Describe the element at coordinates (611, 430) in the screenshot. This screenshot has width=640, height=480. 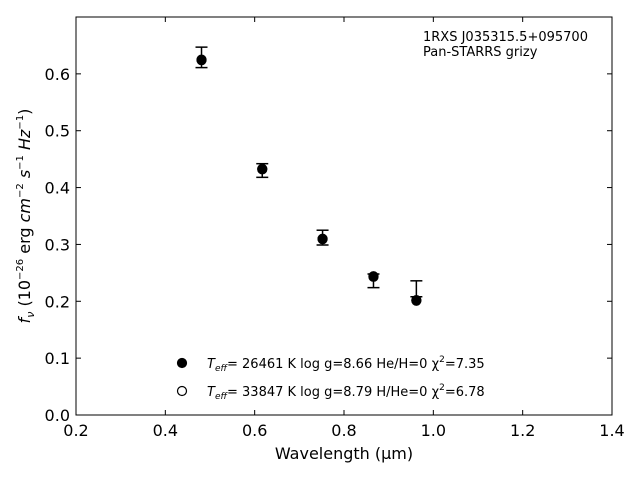
I see `x-tick-label: 1.4` at that location.